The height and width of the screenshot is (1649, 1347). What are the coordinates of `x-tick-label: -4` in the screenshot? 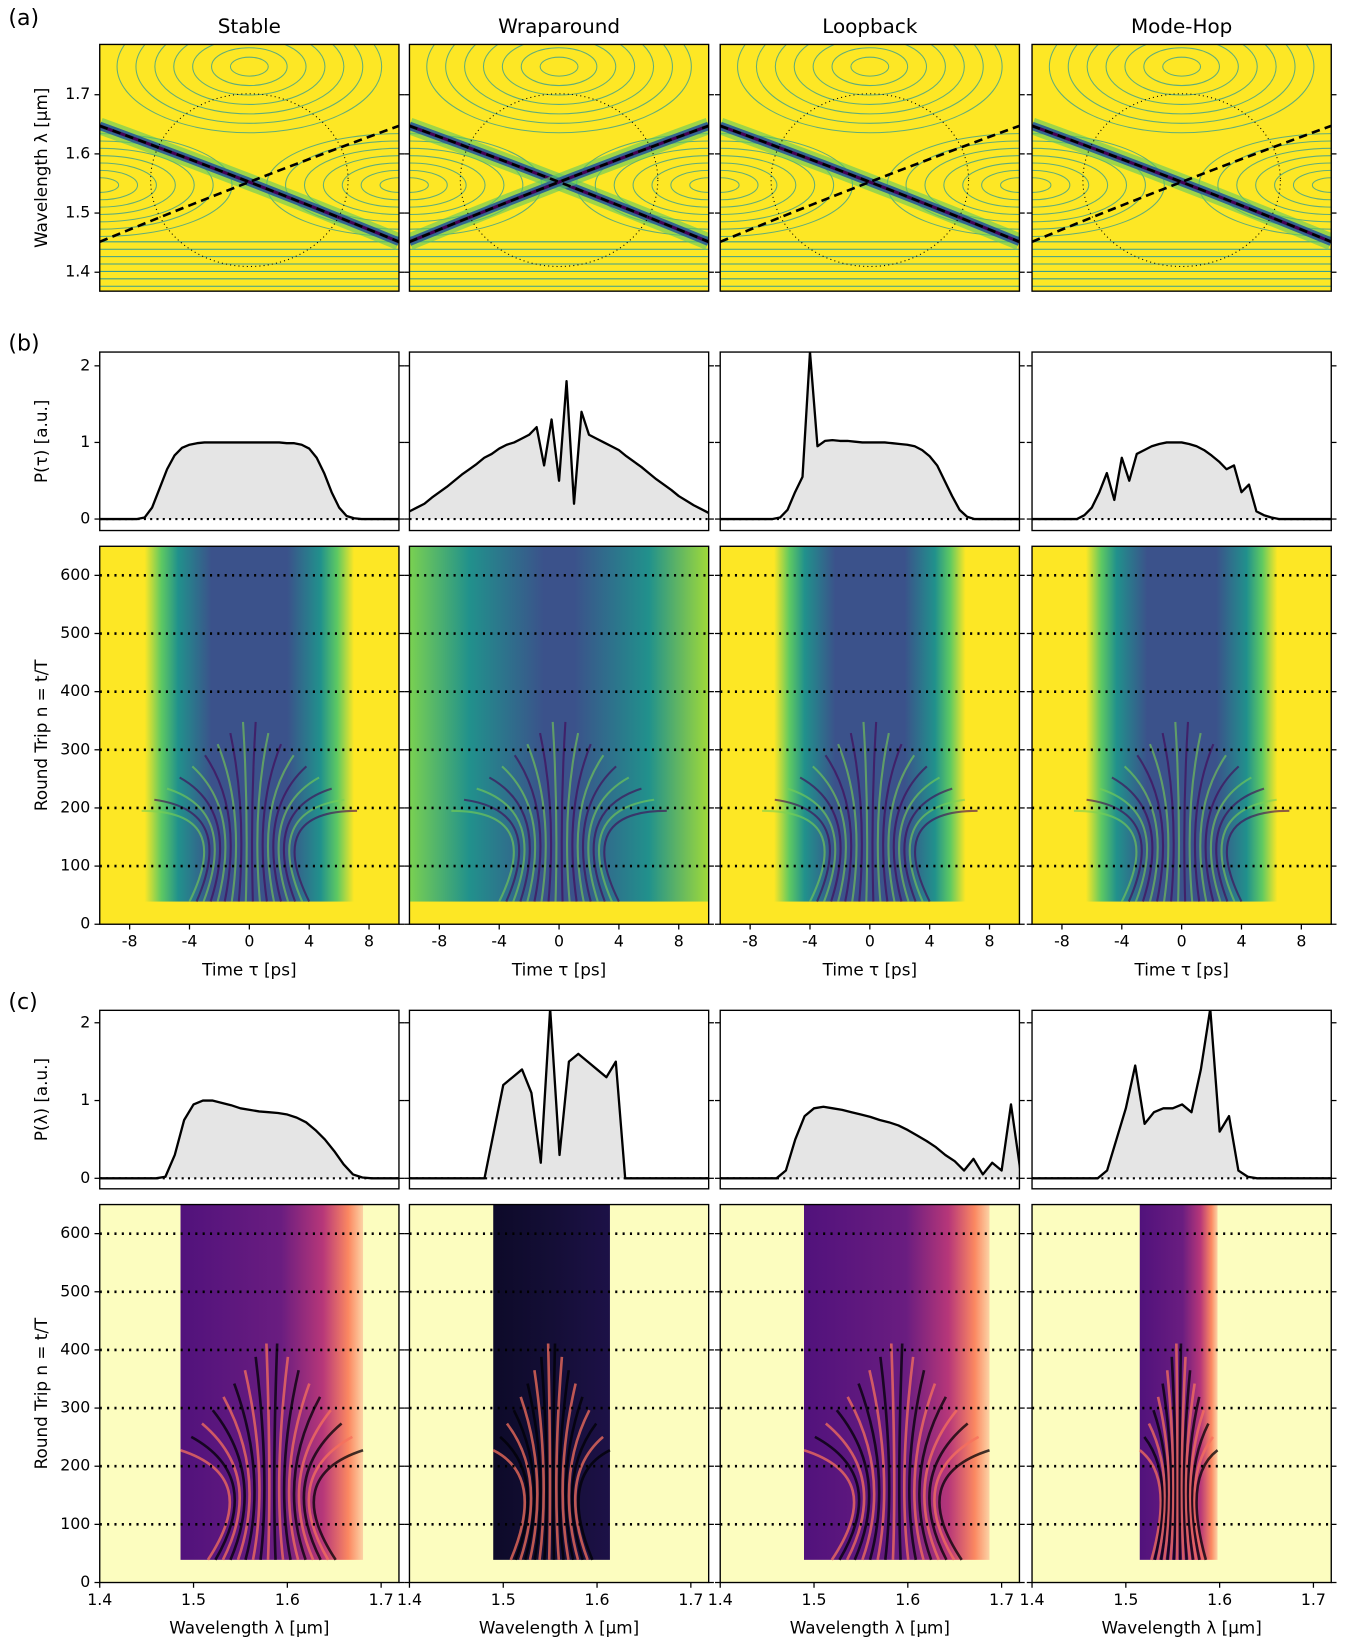 It's located at (810, 941).